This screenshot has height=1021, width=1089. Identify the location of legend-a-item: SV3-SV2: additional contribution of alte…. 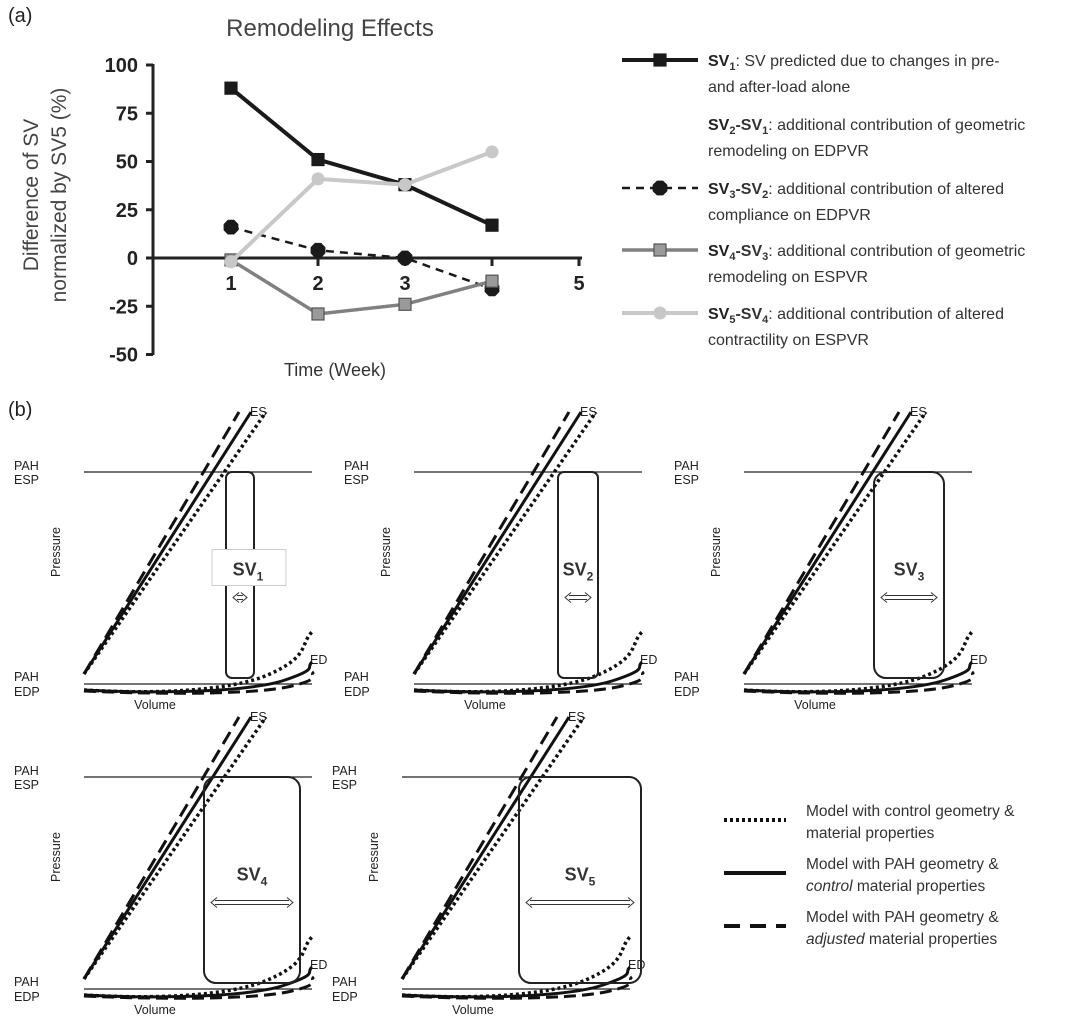
(813, 202).